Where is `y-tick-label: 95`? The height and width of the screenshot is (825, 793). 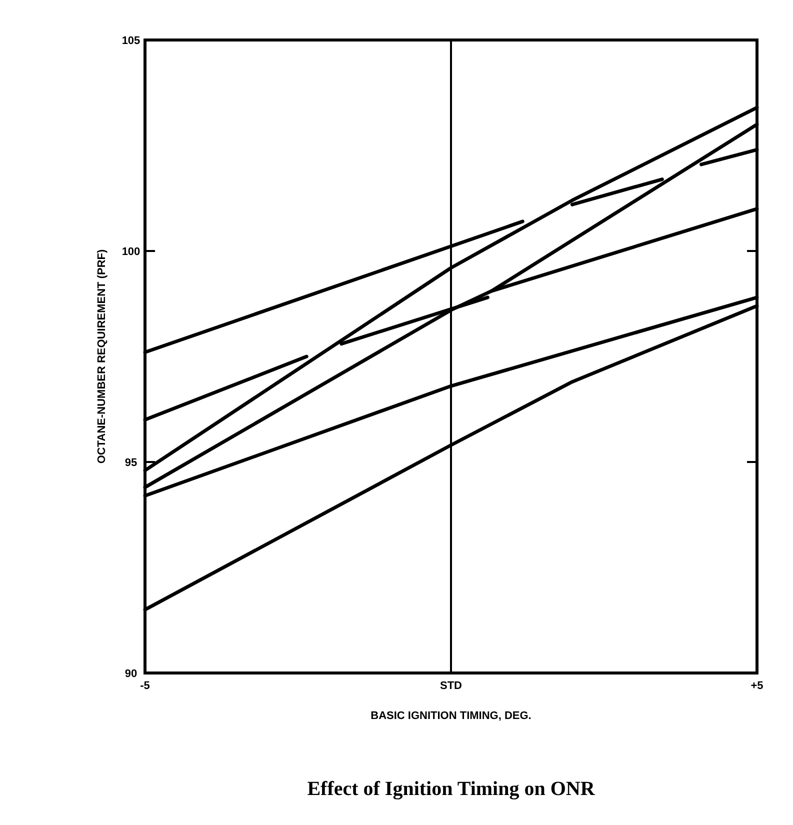 y-tick-label: 95 is located at coordinates (131, 462).